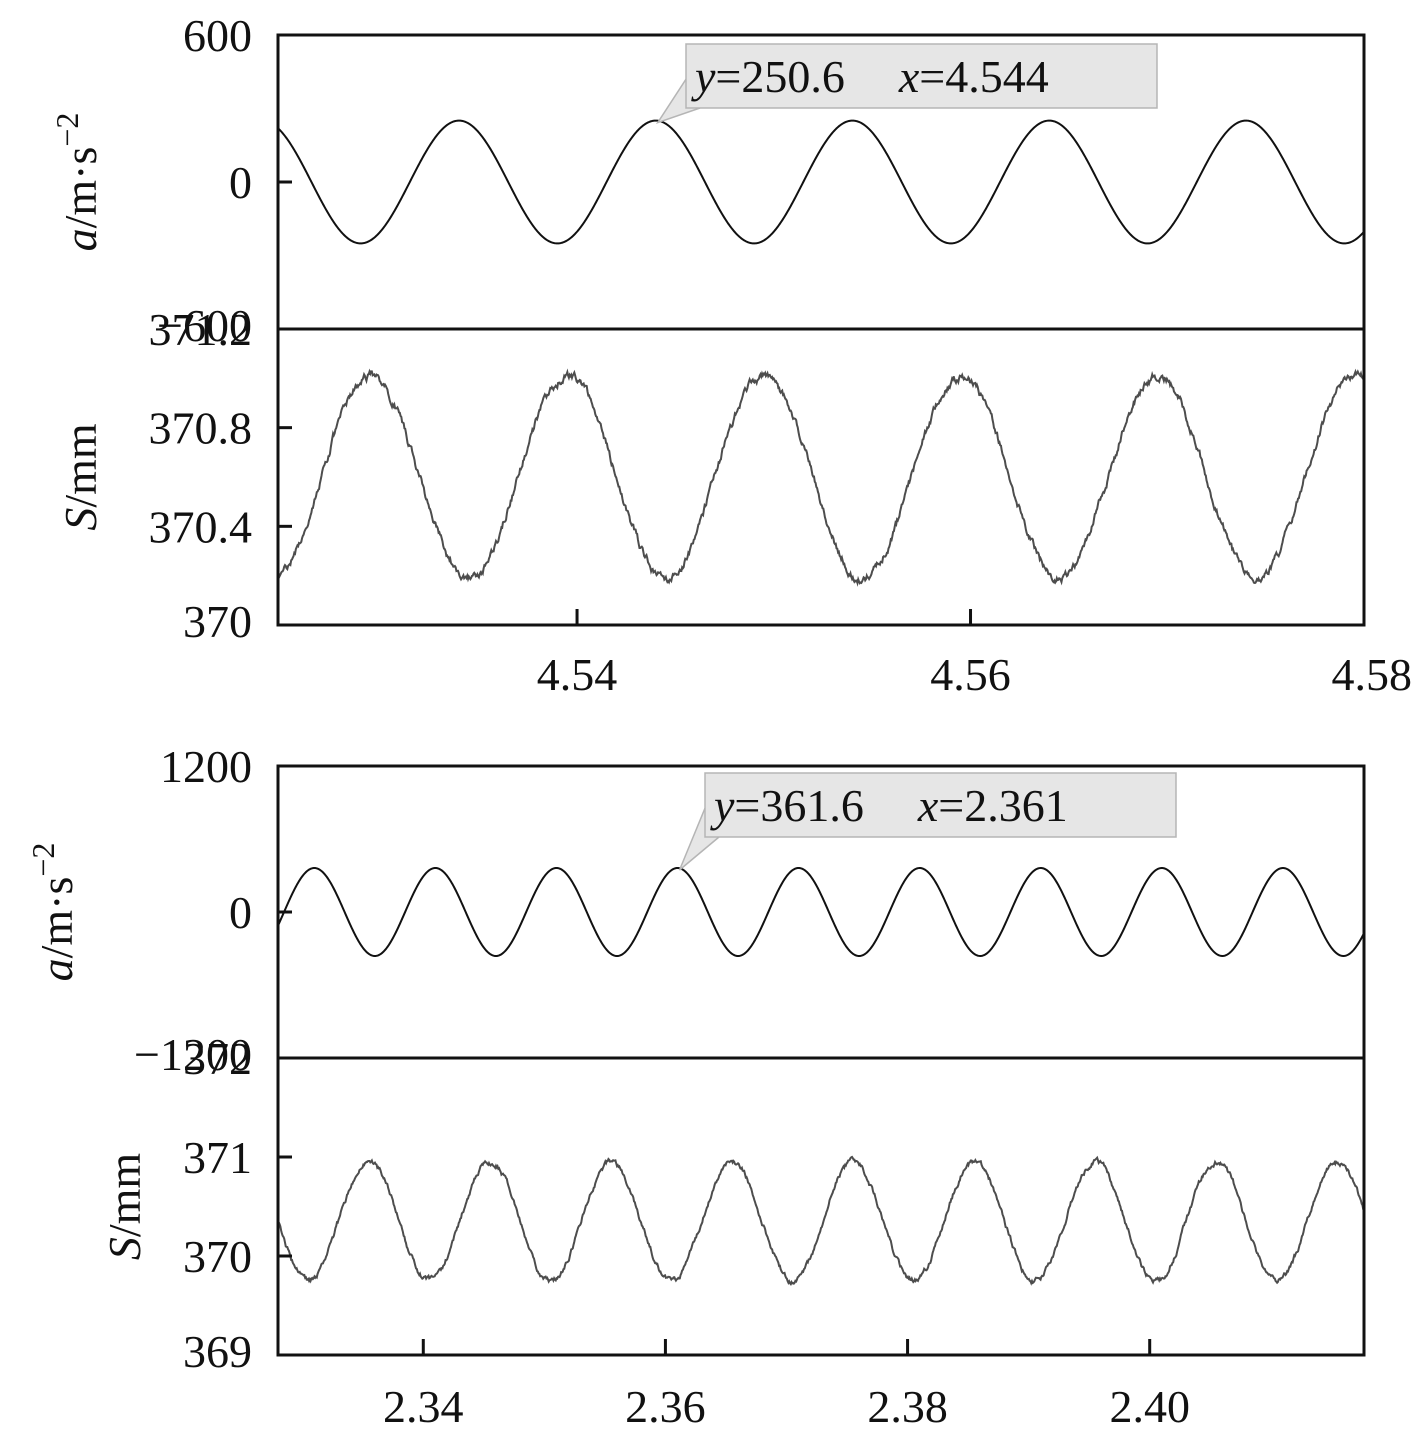 This screenshot has width=1417, height=1441. What do you see at coordinates (907, 1406) in the screenshot?
I see `x-tick-label: 2.38` at bounding box center [907, 1406].